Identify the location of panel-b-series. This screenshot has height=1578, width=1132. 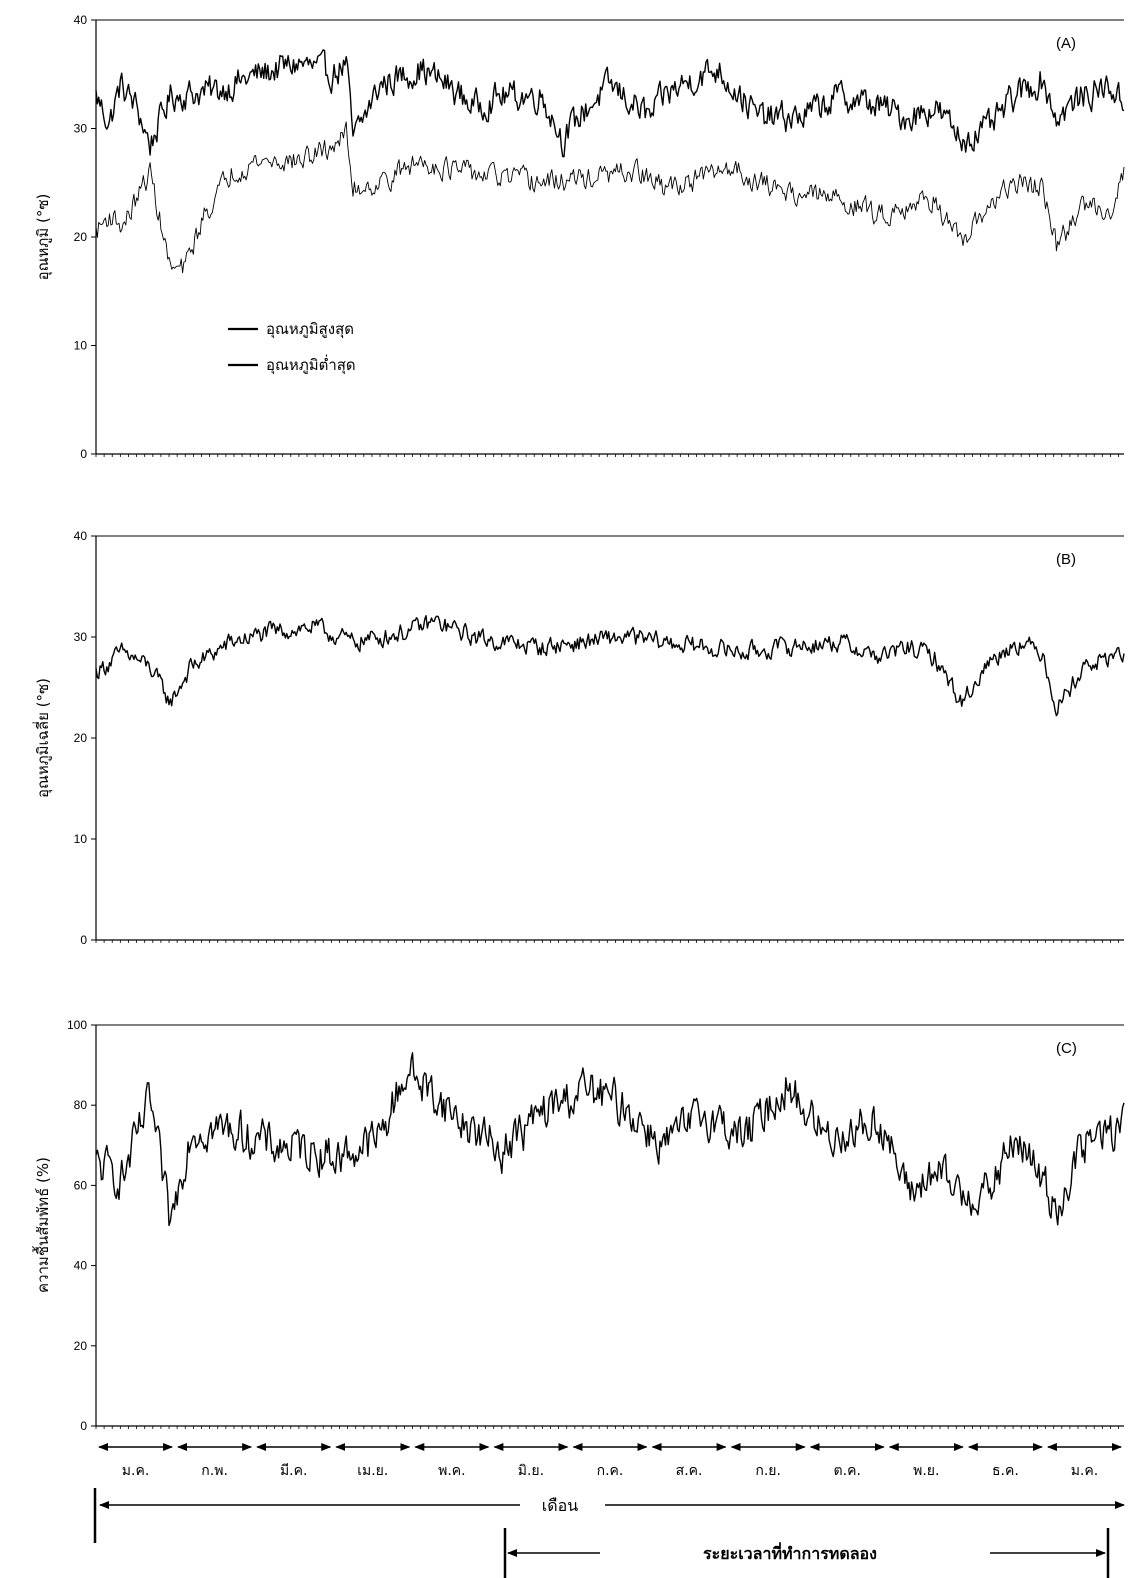
(610, 666).